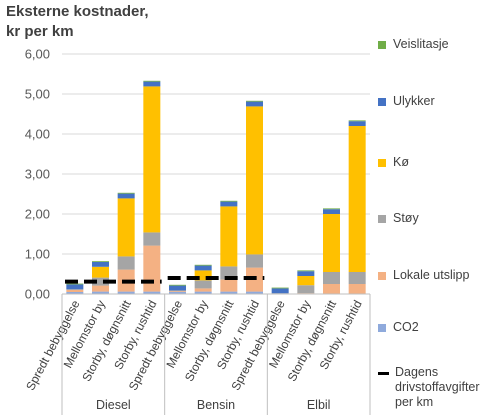 Image resolution: width=500 pixels, height=420 pixels. I want to click on legend-item: Veislitasje, so click(413, 44).